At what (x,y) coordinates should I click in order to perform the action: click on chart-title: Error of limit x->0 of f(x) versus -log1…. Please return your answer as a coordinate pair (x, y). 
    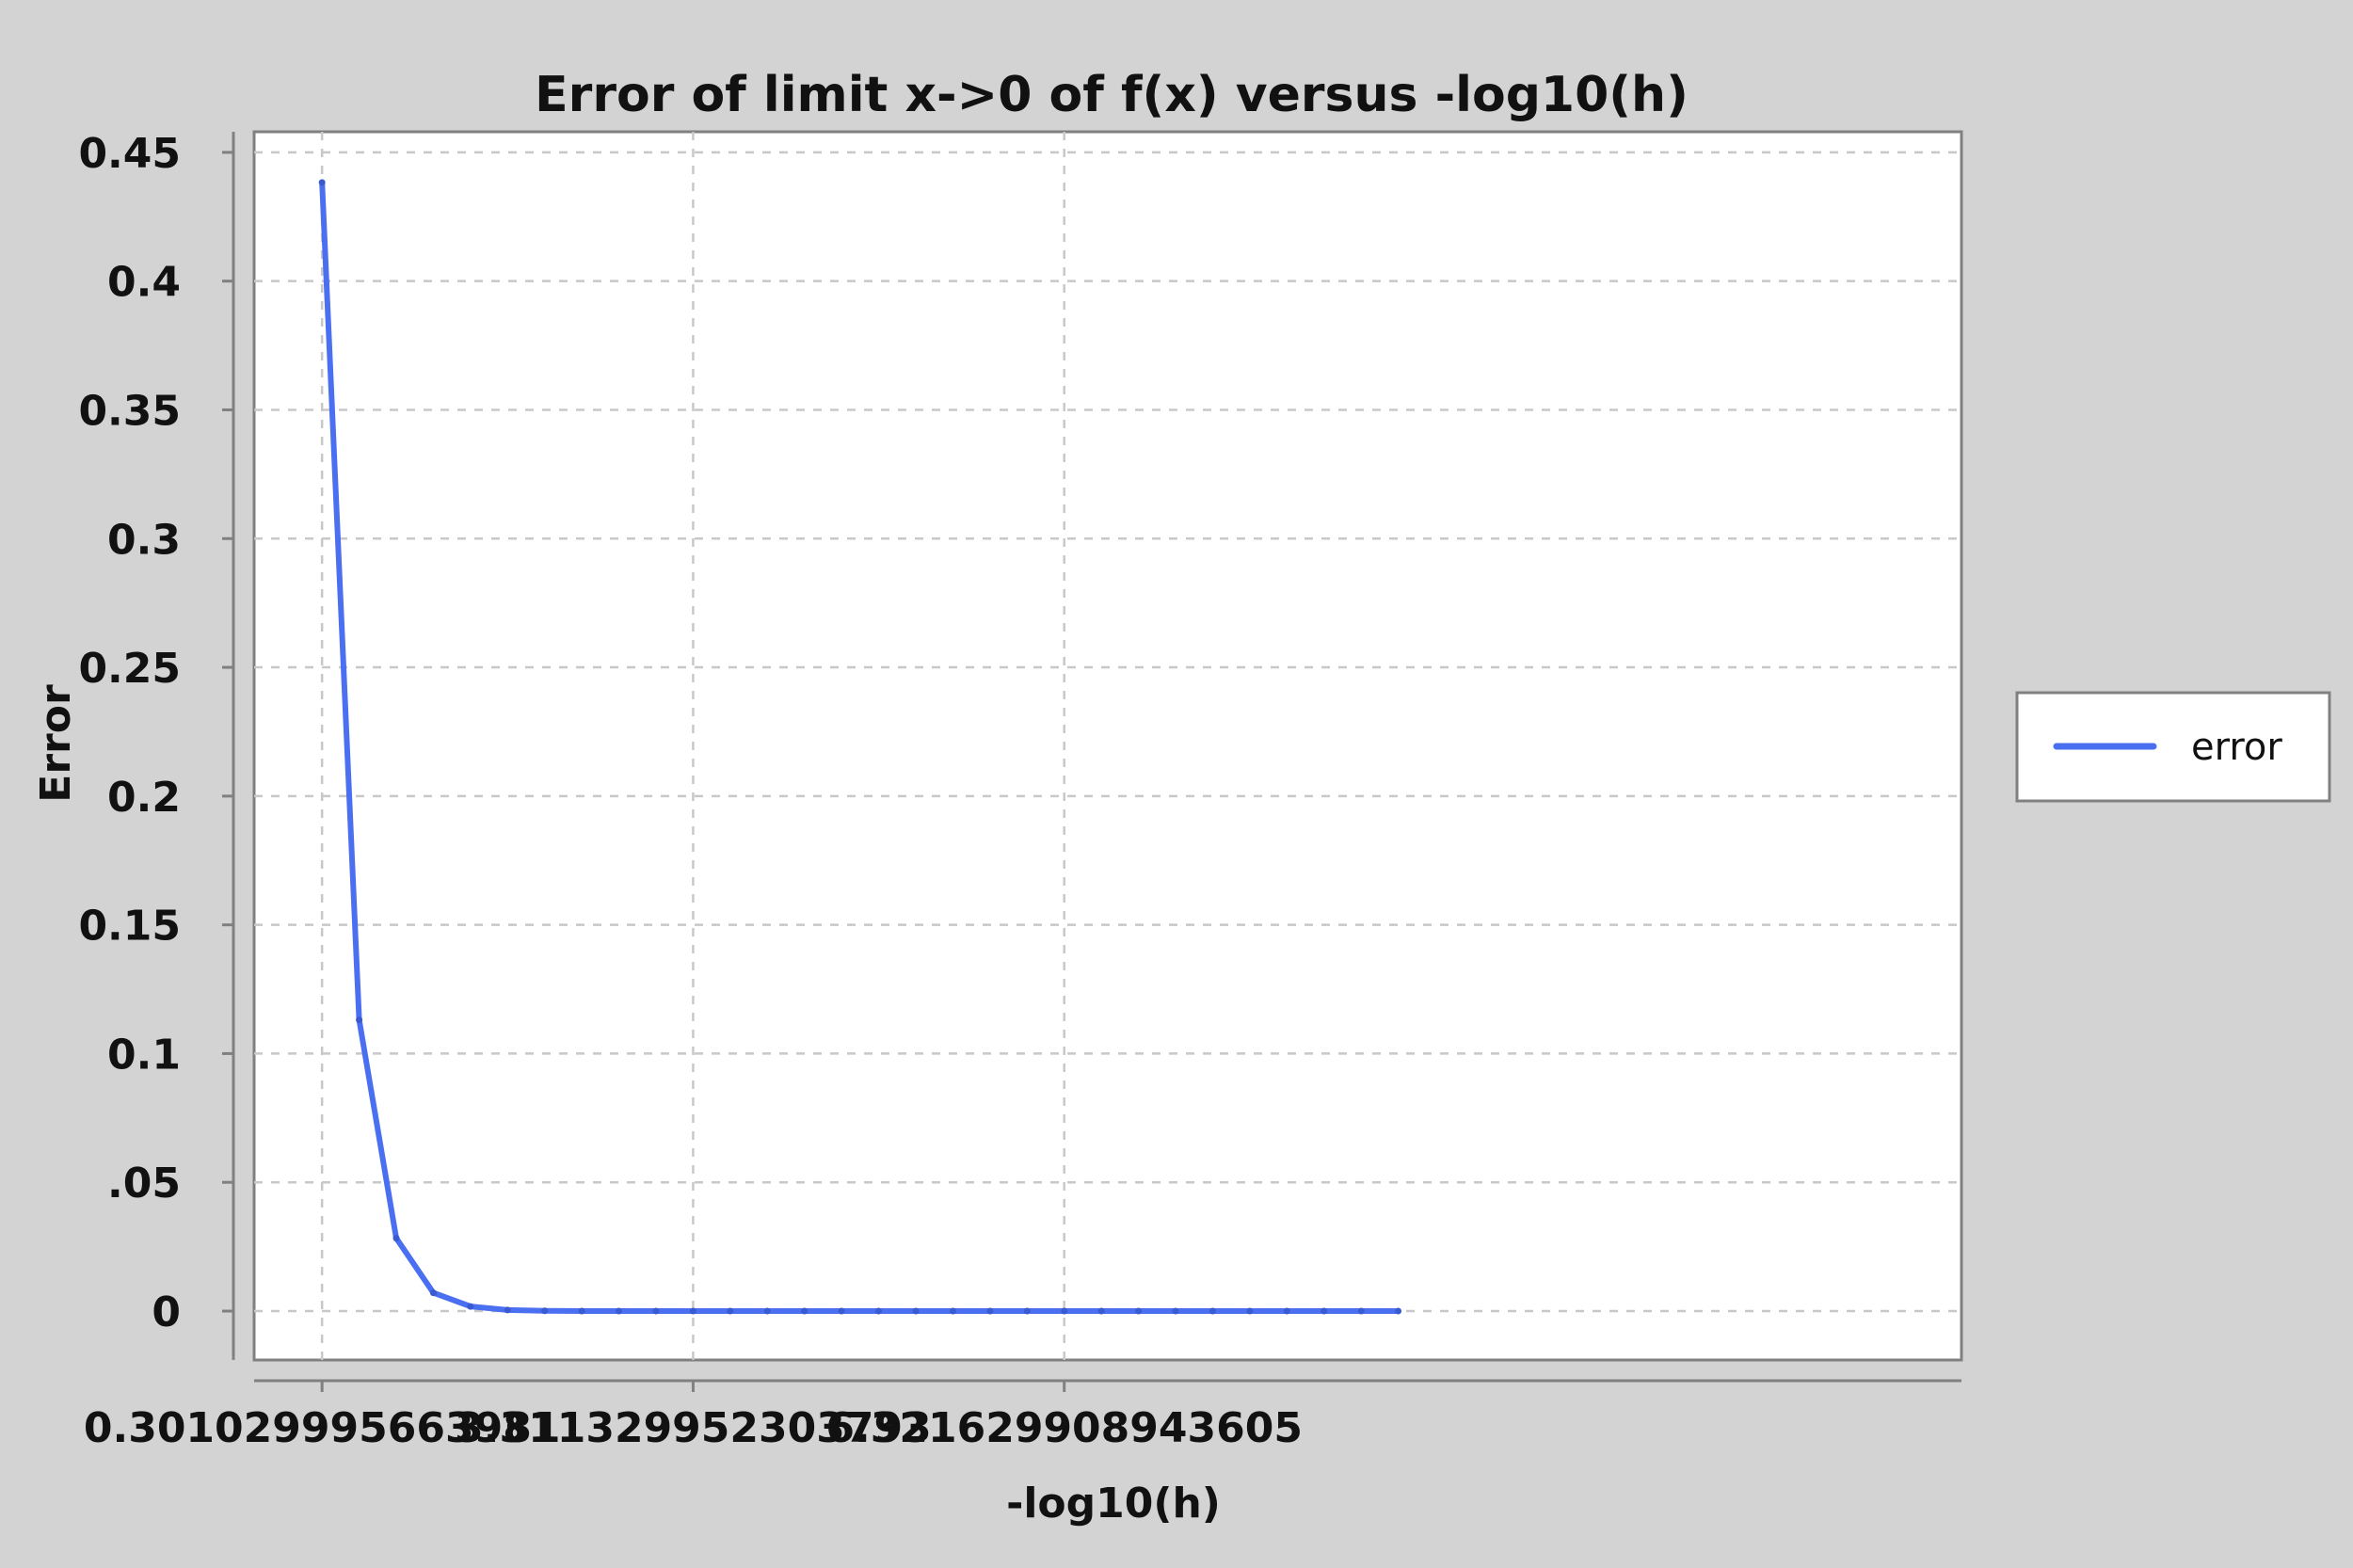
    Looking at the image, I should click on (1112, 95).